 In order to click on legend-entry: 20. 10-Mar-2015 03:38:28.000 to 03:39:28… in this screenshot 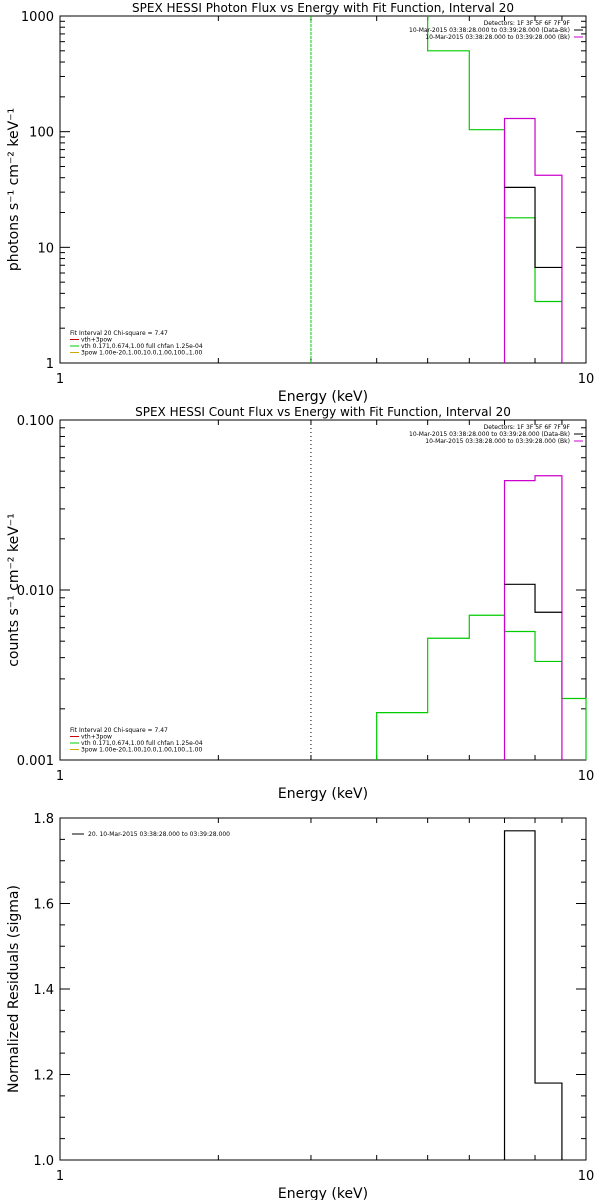, I will do `click(159, 834)`.